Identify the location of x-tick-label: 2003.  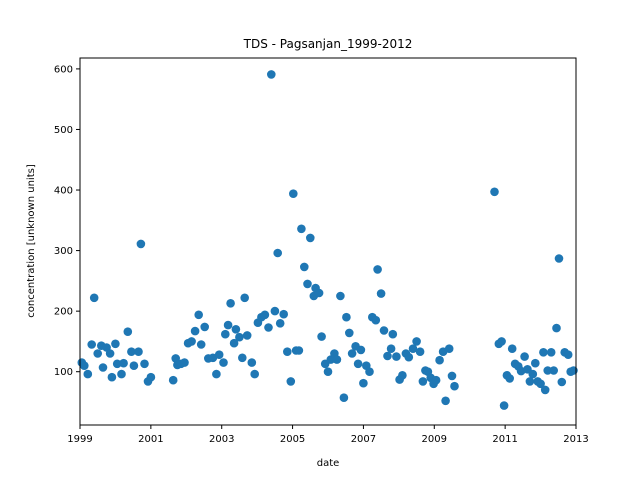
(221, 439).